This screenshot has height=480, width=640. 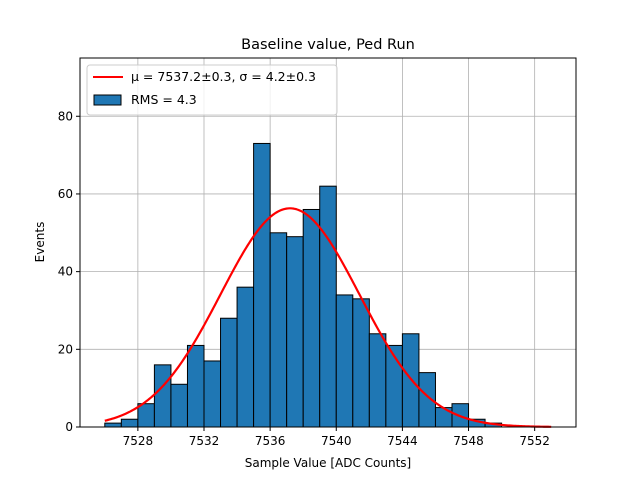 I want to click on x-tick-label: 7536, so click(x=270, y=441).